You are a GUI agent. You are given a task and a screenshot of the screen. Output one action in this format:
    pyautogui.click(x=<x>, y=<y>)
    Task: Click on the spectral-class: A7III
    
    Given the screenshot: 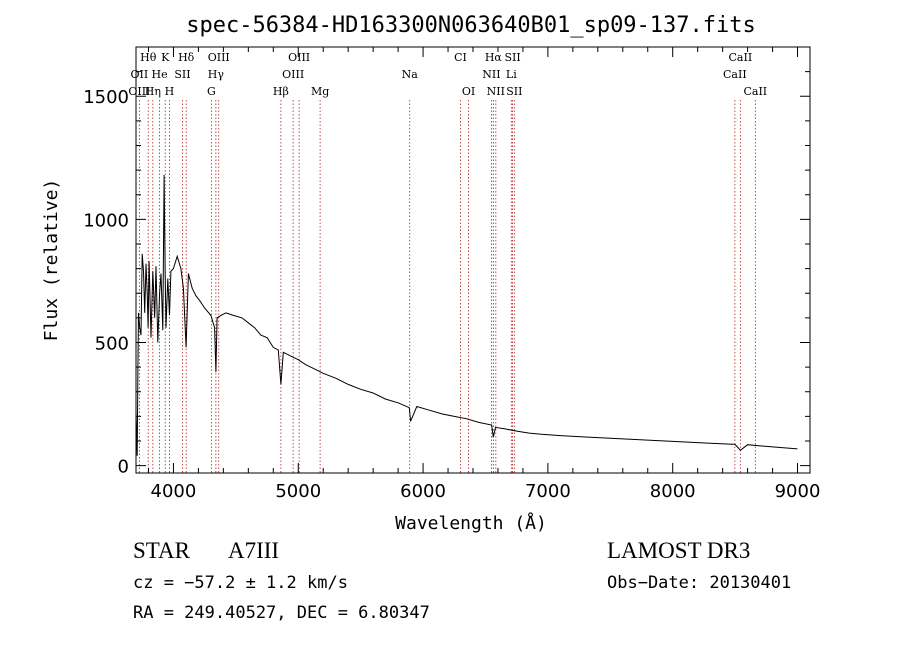 What is the action you would take?
    pyautogui.click(x=253, y=550)
    